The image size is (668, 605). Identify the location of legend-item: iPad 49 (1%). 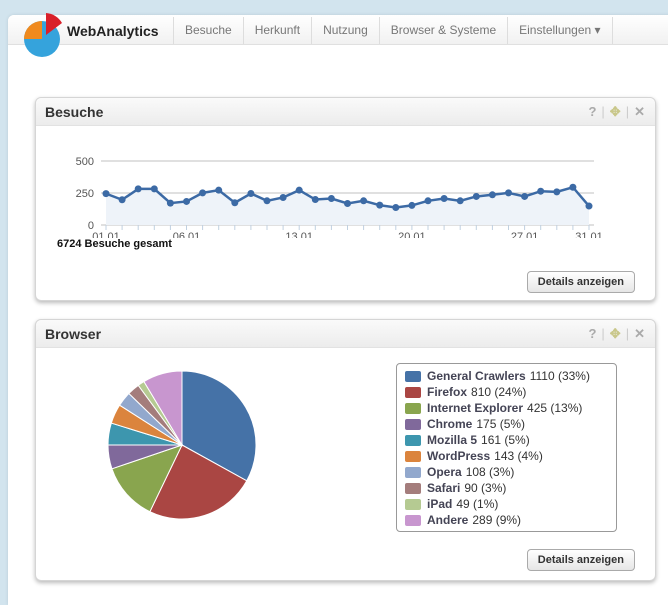
(506, 504).